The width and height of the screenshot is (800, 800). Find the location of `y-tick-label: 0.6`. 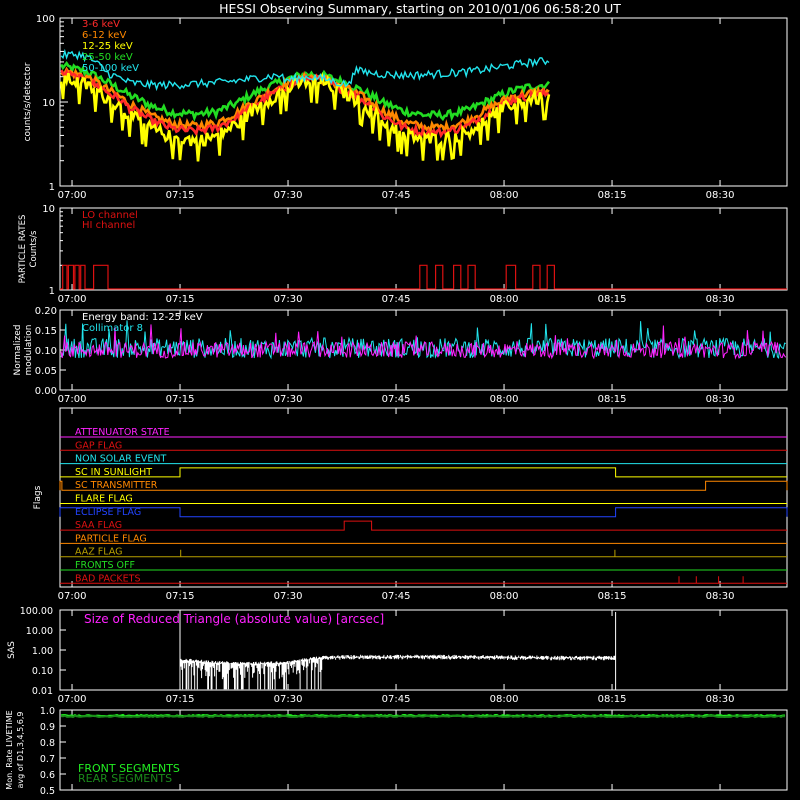

y-tick-label: 0.6 is located at coordinates (47, 775).